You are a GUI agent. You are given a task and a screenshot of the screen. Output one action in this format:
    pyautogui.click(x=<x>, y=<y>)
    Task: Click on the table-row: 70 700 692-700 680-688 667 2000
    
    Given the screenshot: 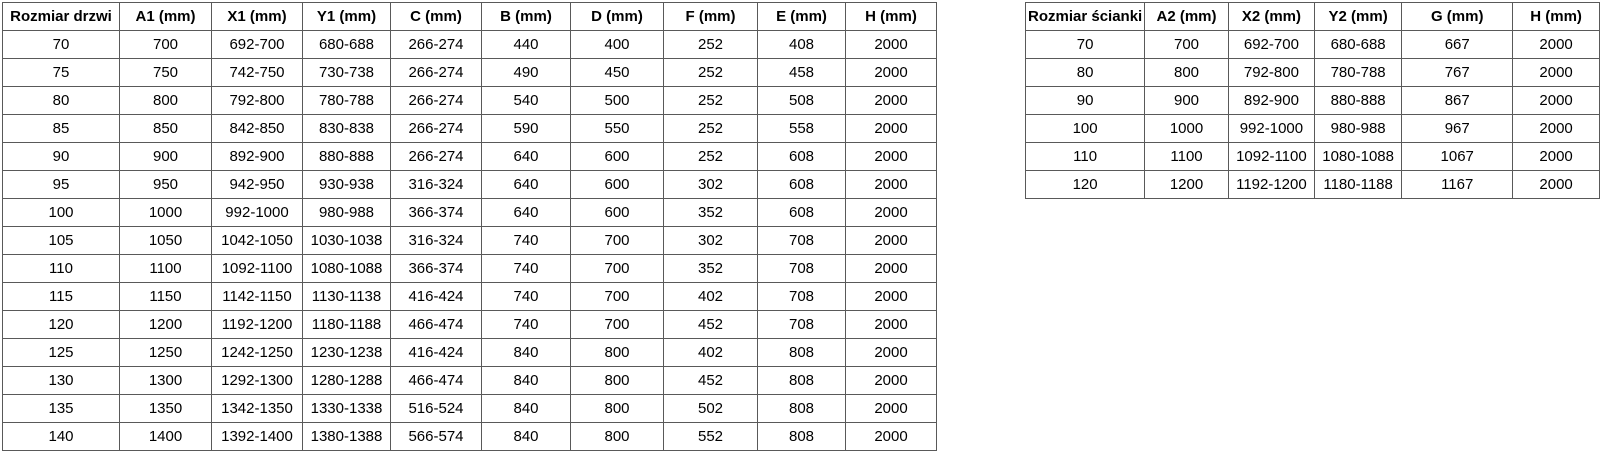 What is the action you would take?
    pyautogui.click(x=1312, y=44)
    